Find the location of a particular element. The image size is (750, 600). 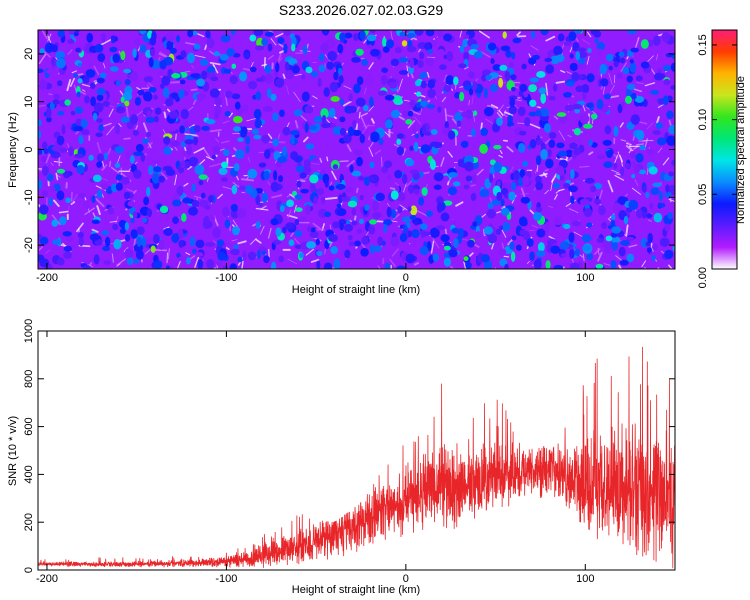

heatmap-y-label: Frequency (Hz) is located at coordinates (13, 150).